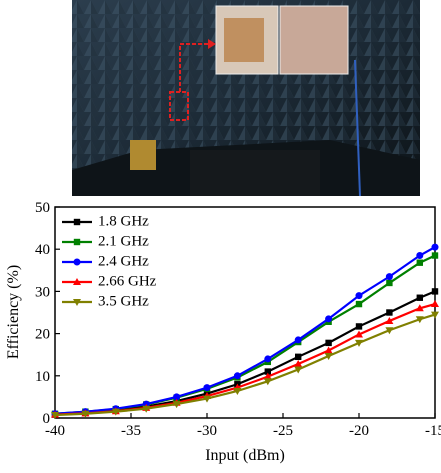 This screenshot has width=441, height=473. I want to click on y-tick-label: 50, so click(42, 208).